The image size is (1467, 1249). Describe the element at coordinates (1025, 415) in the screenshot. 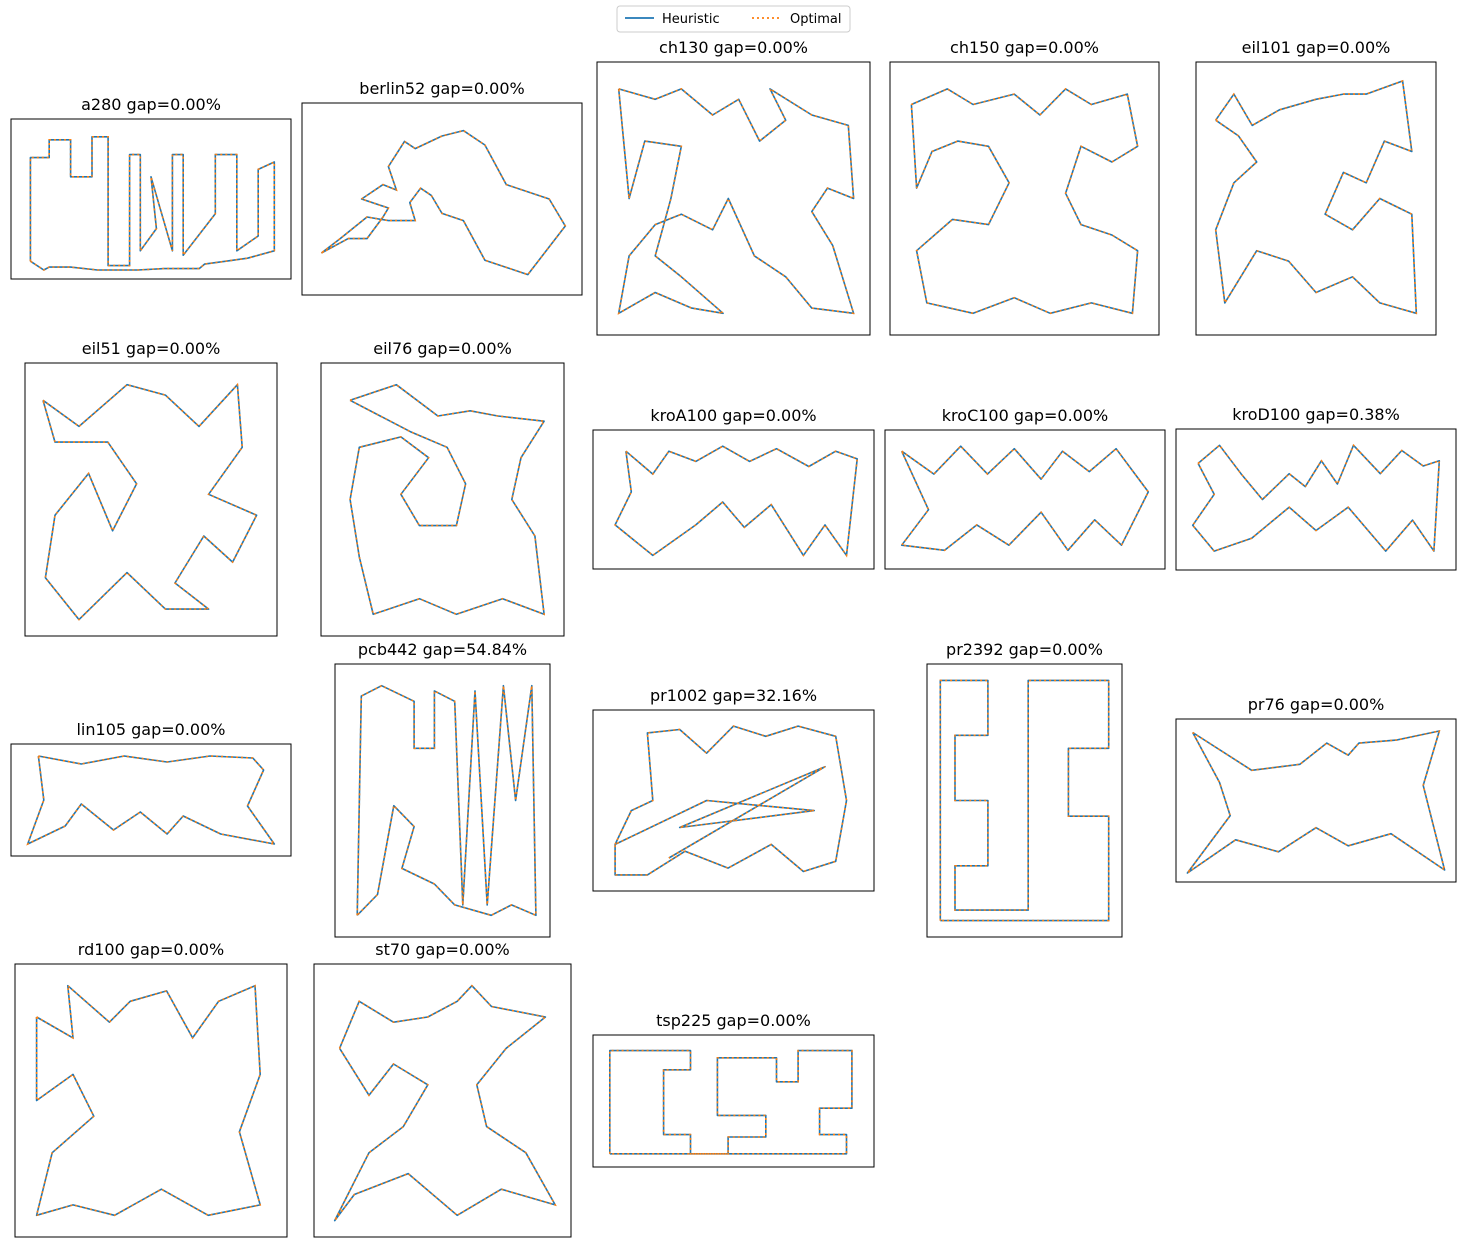

I see `subplot-title: kroC100 gap=0.00%` at that location.